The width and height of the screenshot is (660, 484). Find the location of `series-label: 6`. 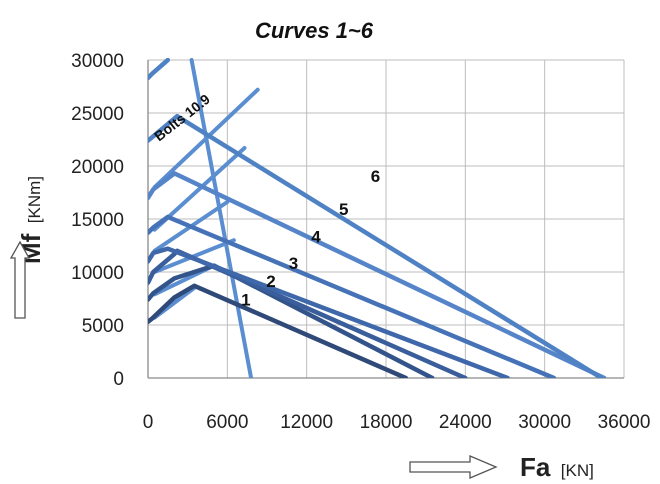

series-label: 6 is located at coordinates (375, 176).